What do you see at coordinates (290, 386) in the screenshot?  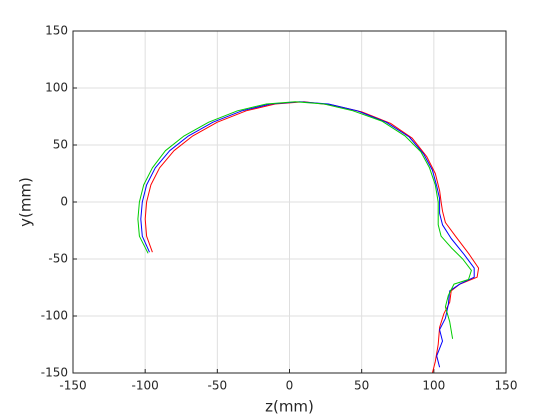 I see `x-tick-label: 0` at bounding box center [290, 386].